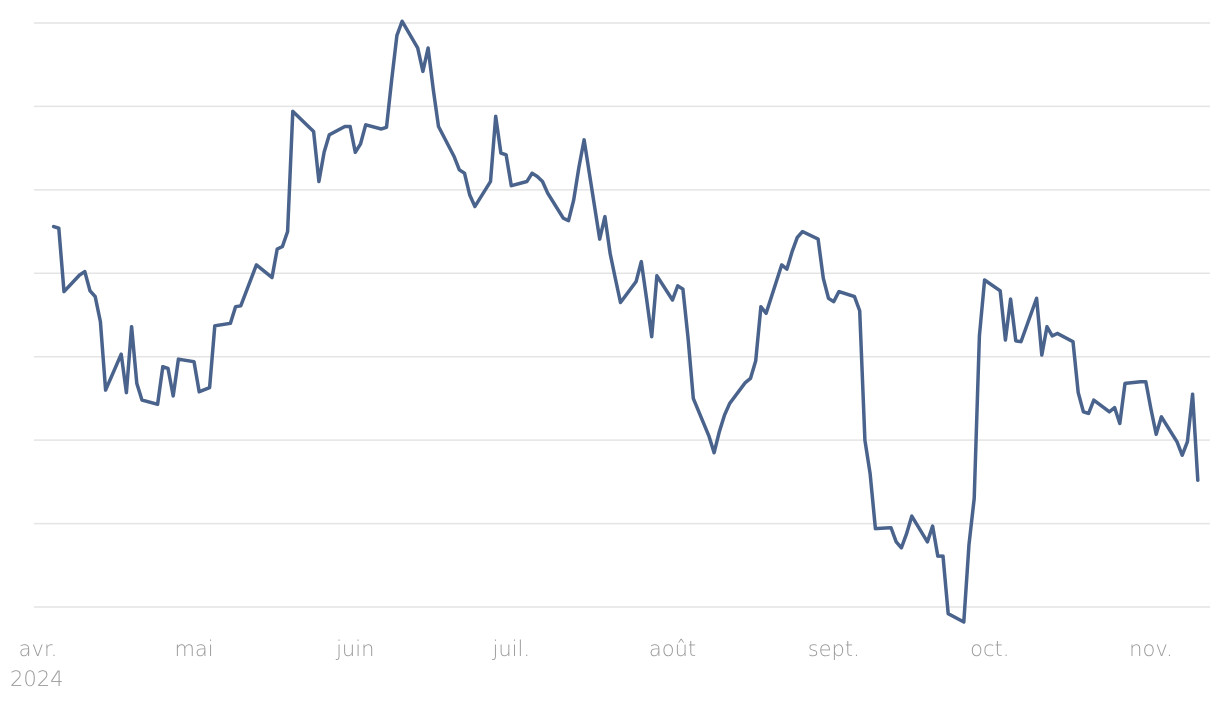 The image size is (1220, 702). I want to click on x-tick-label-2: juin, so click(354, 649).